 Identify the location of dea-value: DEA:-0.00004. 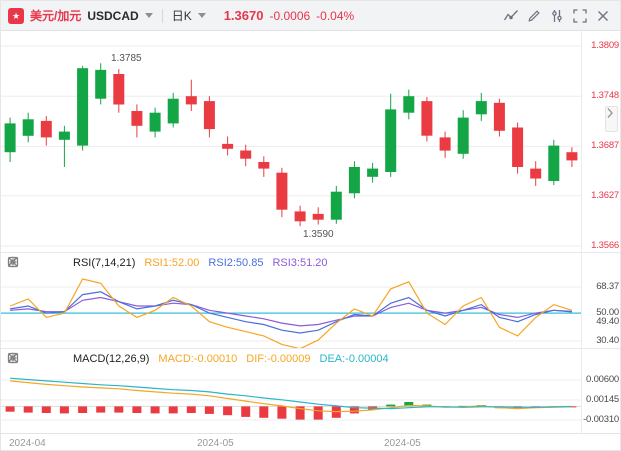
(354, 358).